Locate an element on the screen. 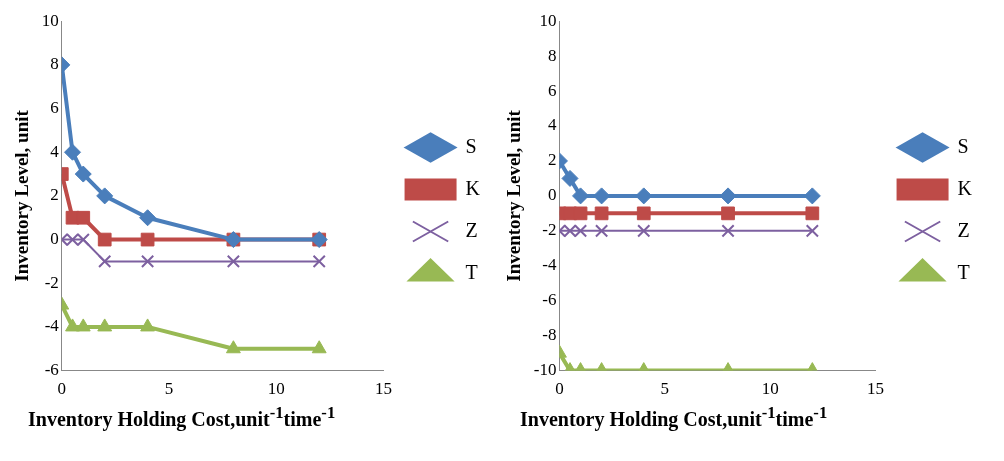 This screenshot has width=1004, height=461. y-tick-label: -10 is located at coordinates (545, 370).